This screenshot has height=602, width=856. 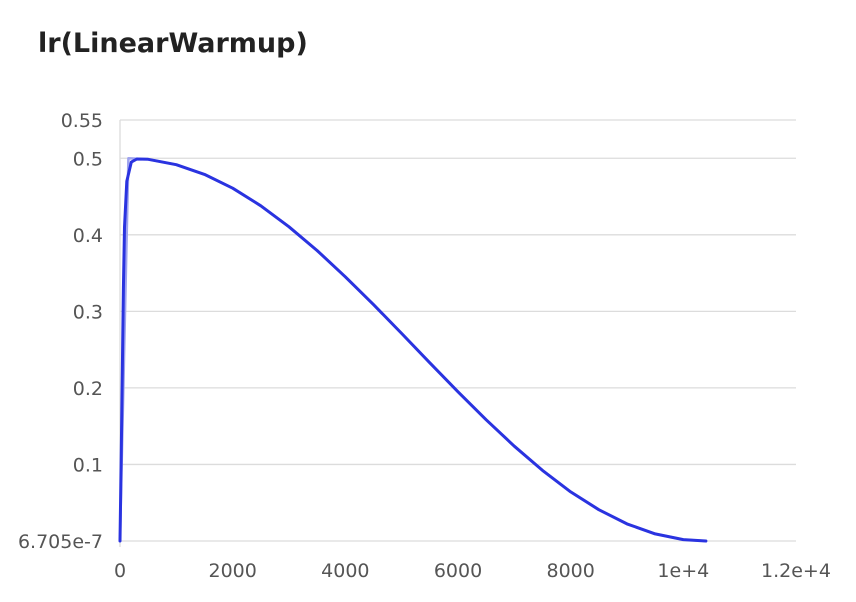 What do you see at coordinates (232, 571) in the screenshot?
I see `x-tick-label: 2000` at bounding box center [232, 571].